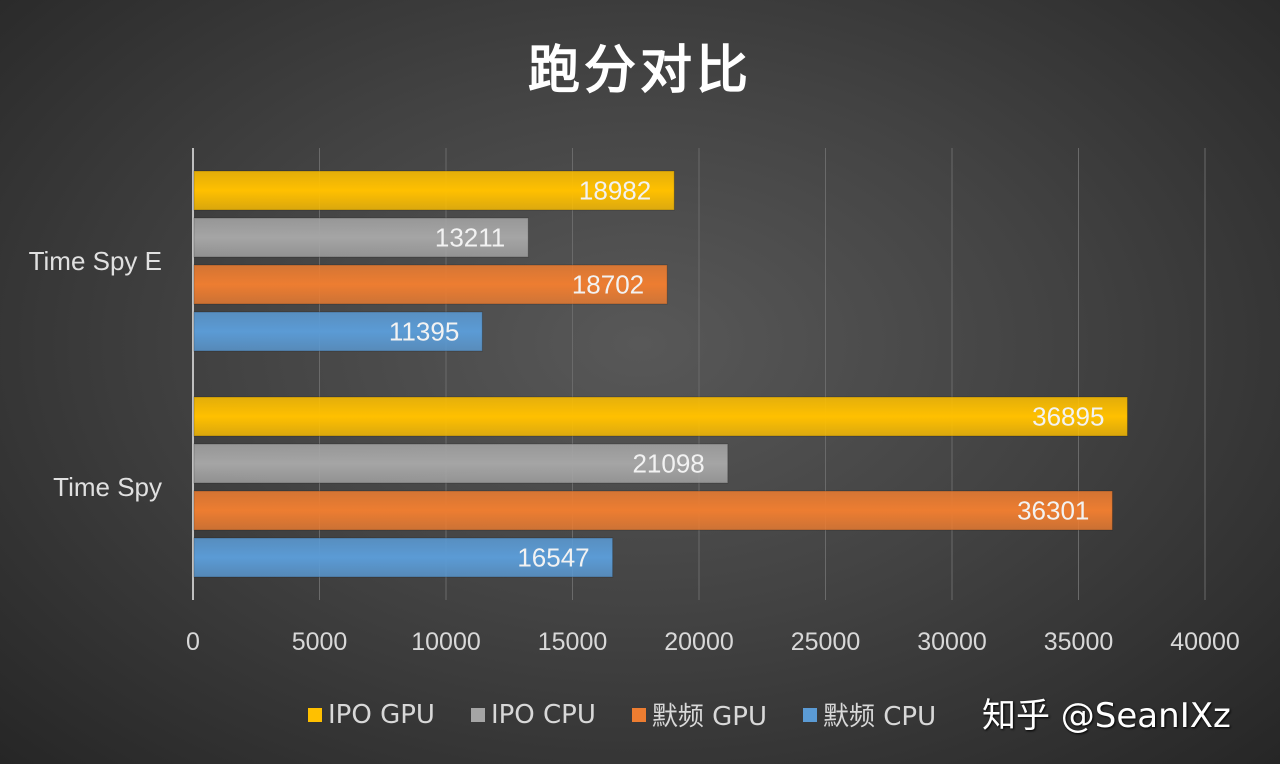 This screenshot has width=1280, height=764. Describe the element at coordinates (107, 487) in the screenshot. I see `category-label: Time Spy` at that location.